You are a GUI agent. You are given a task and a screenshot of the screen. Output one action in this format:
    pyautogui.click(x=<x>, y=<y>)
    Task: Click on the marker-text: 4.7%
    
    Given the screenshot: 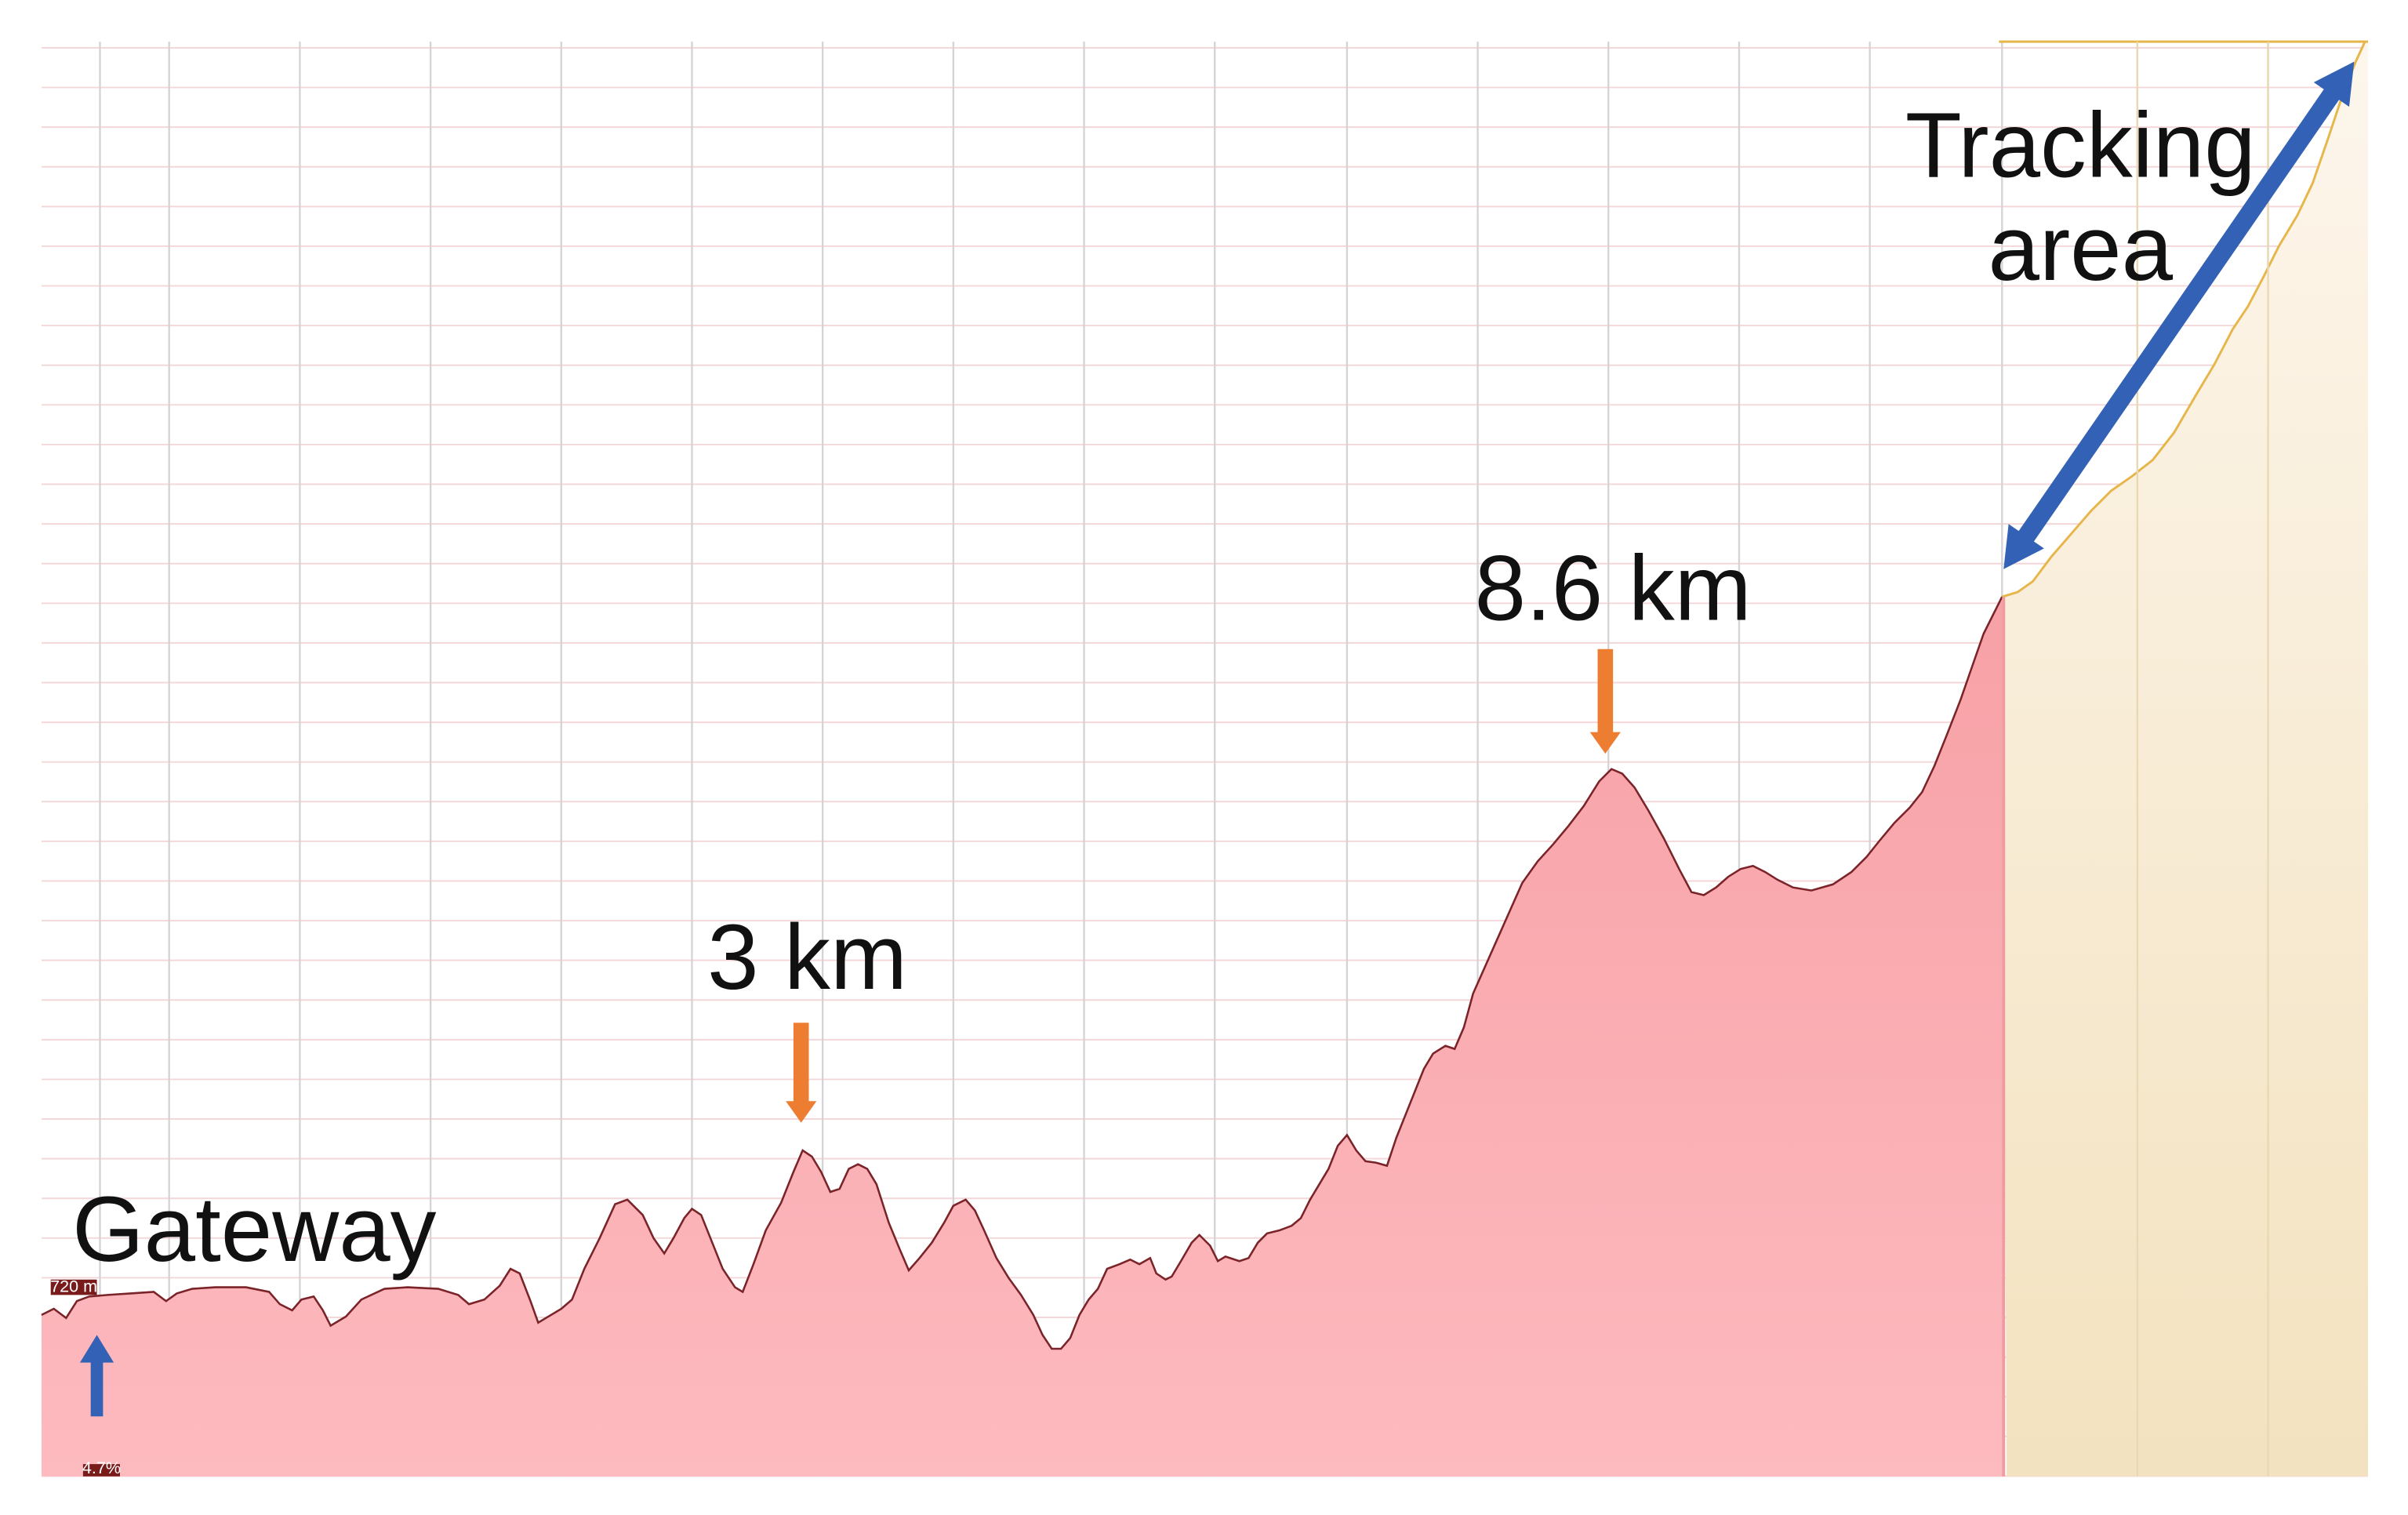 What is the action you would take?
    pyautogui.click(x=101, y=1467)
    